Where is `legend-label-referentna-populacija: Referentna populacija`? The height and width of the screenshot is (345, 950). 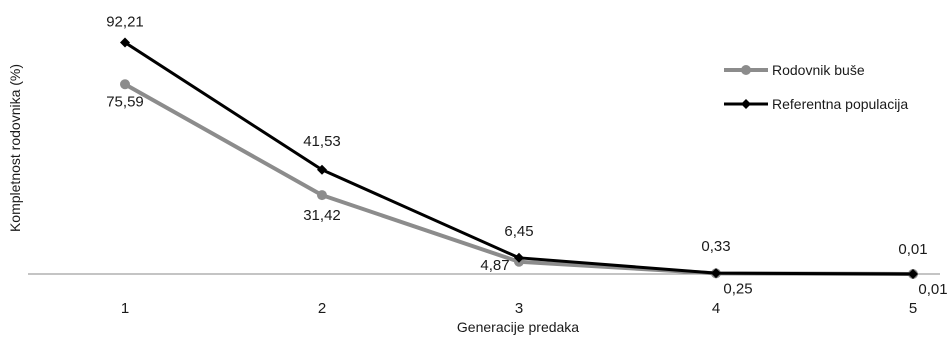
legend-label-referentna-populacija: Referentna populacija is located at coordinates (840, 104).